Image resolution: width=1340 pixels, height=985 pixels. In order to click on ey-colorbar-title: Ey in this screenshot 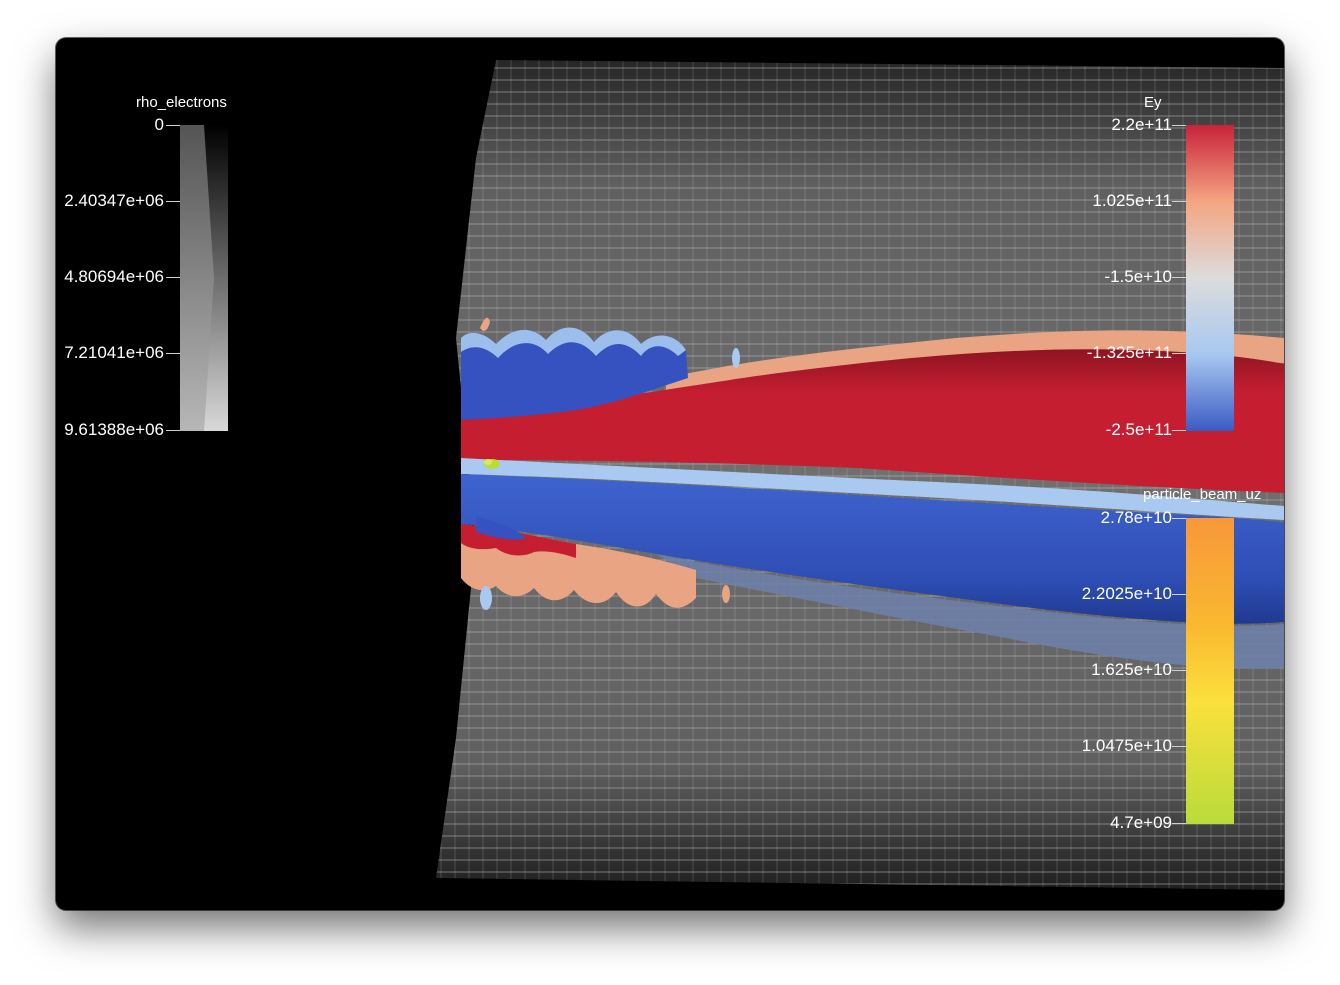, I will do `click(1153, 102)`.